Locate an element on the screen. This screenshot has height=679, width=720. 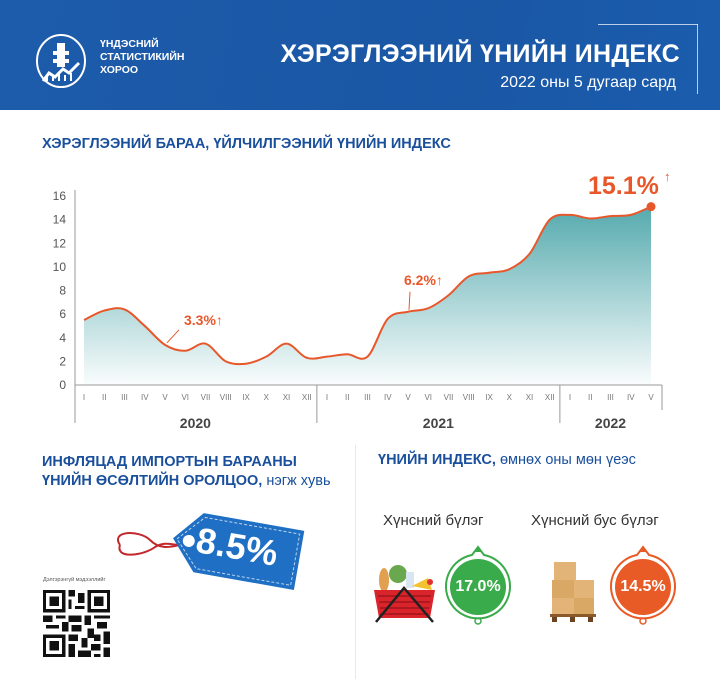
annotation-3-3: 3.3%↑ is located at coordinates (203, 320).